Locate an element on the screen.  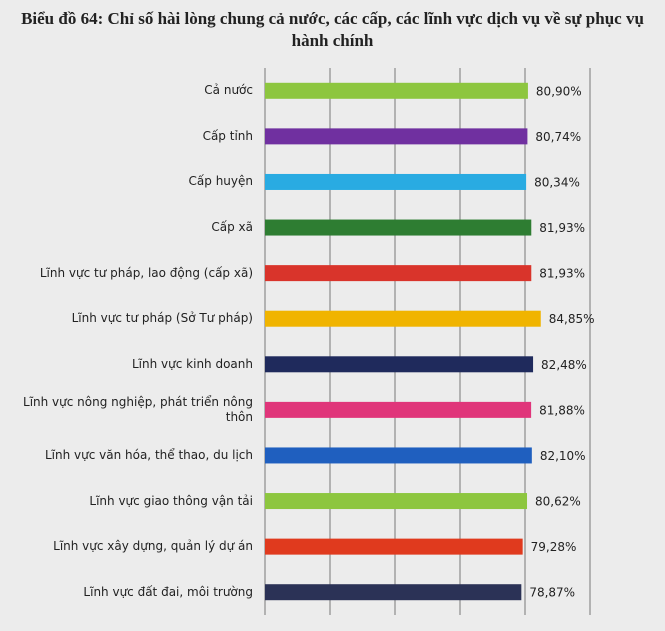
value-label: 80,62% is located at coordinates (558, 502).